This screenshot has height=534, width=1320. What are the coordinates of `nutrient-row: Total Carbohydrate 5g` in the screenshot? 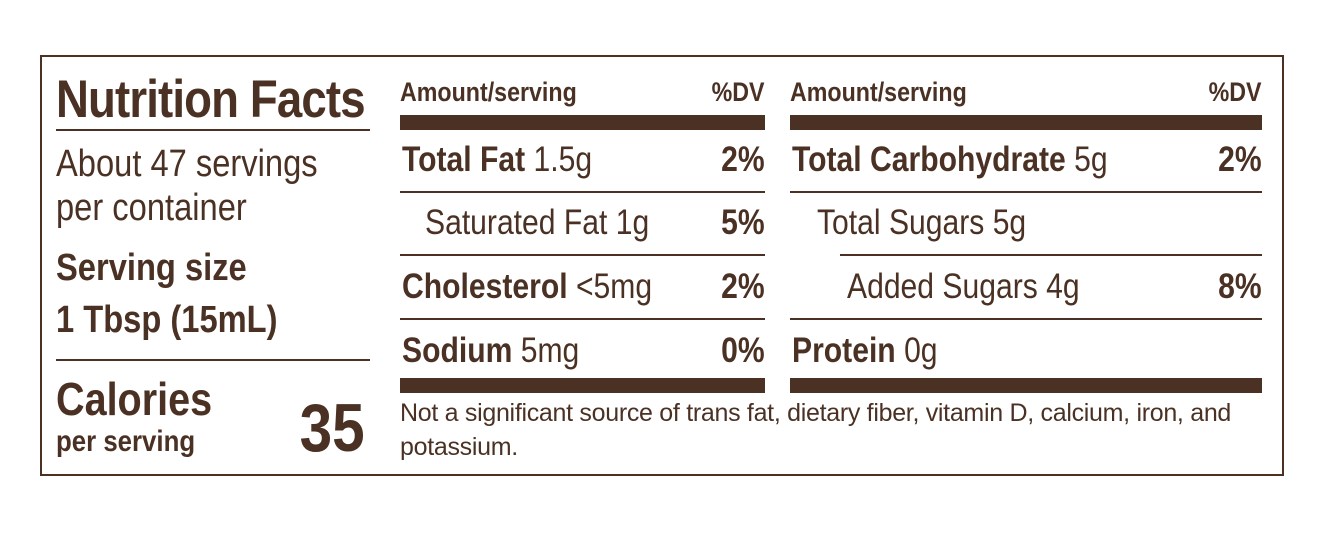 It's located at (950, 160).